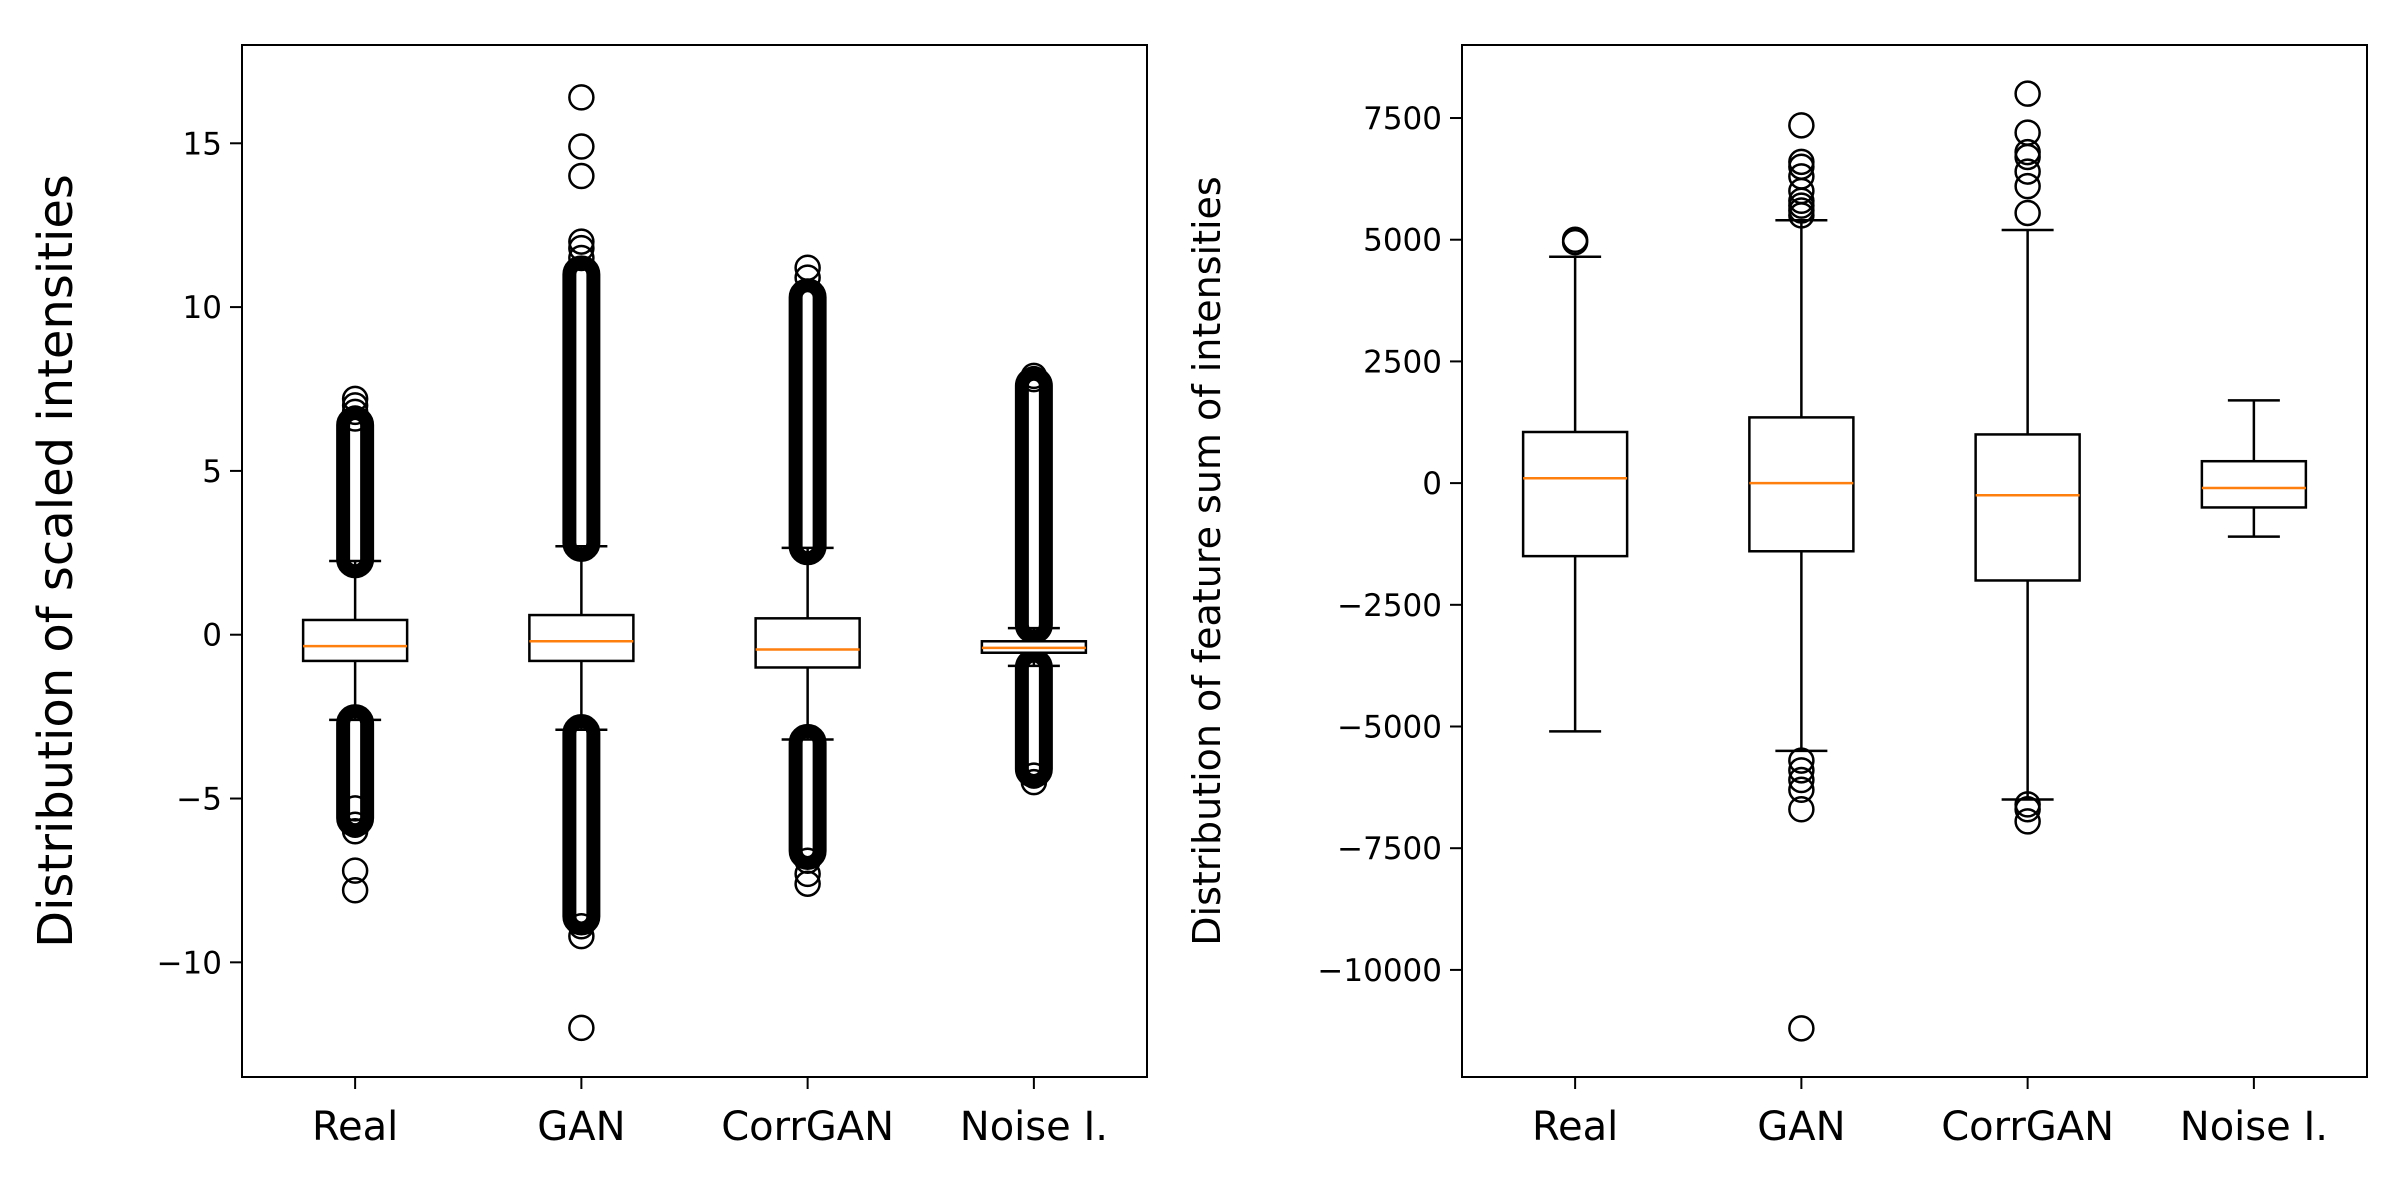  What do you see at coordinates (212, 472) in the screenshot?
I see `y-tick-label: 5` at bounding box center [212, 472].